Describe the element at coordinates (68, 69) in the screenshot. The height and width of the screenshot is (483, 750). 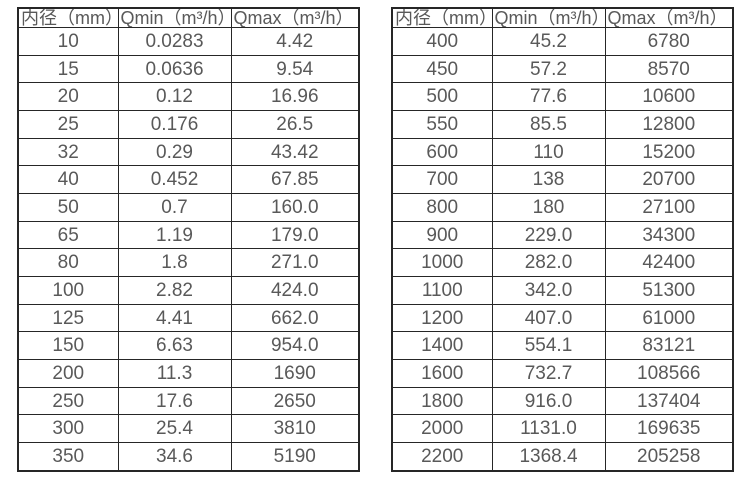
I see `cell-diameter: 15` at that location.